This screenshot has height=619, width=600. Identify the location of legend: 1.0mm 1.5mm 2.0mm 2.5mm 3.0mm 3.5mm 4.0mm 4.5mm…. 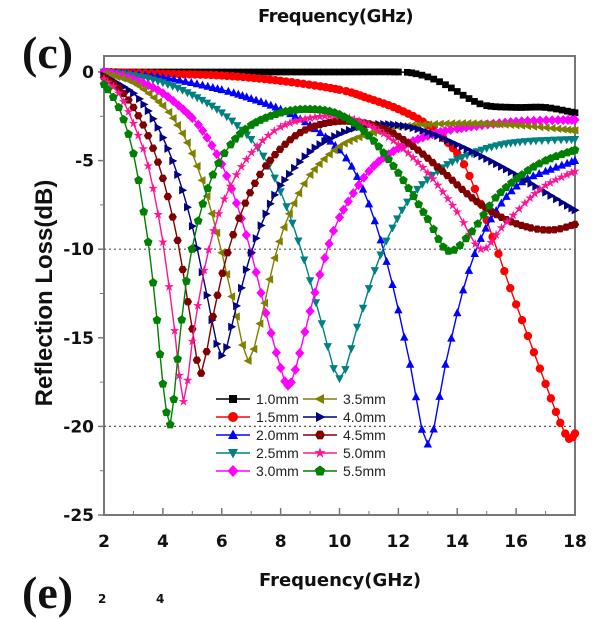
(301, 435).